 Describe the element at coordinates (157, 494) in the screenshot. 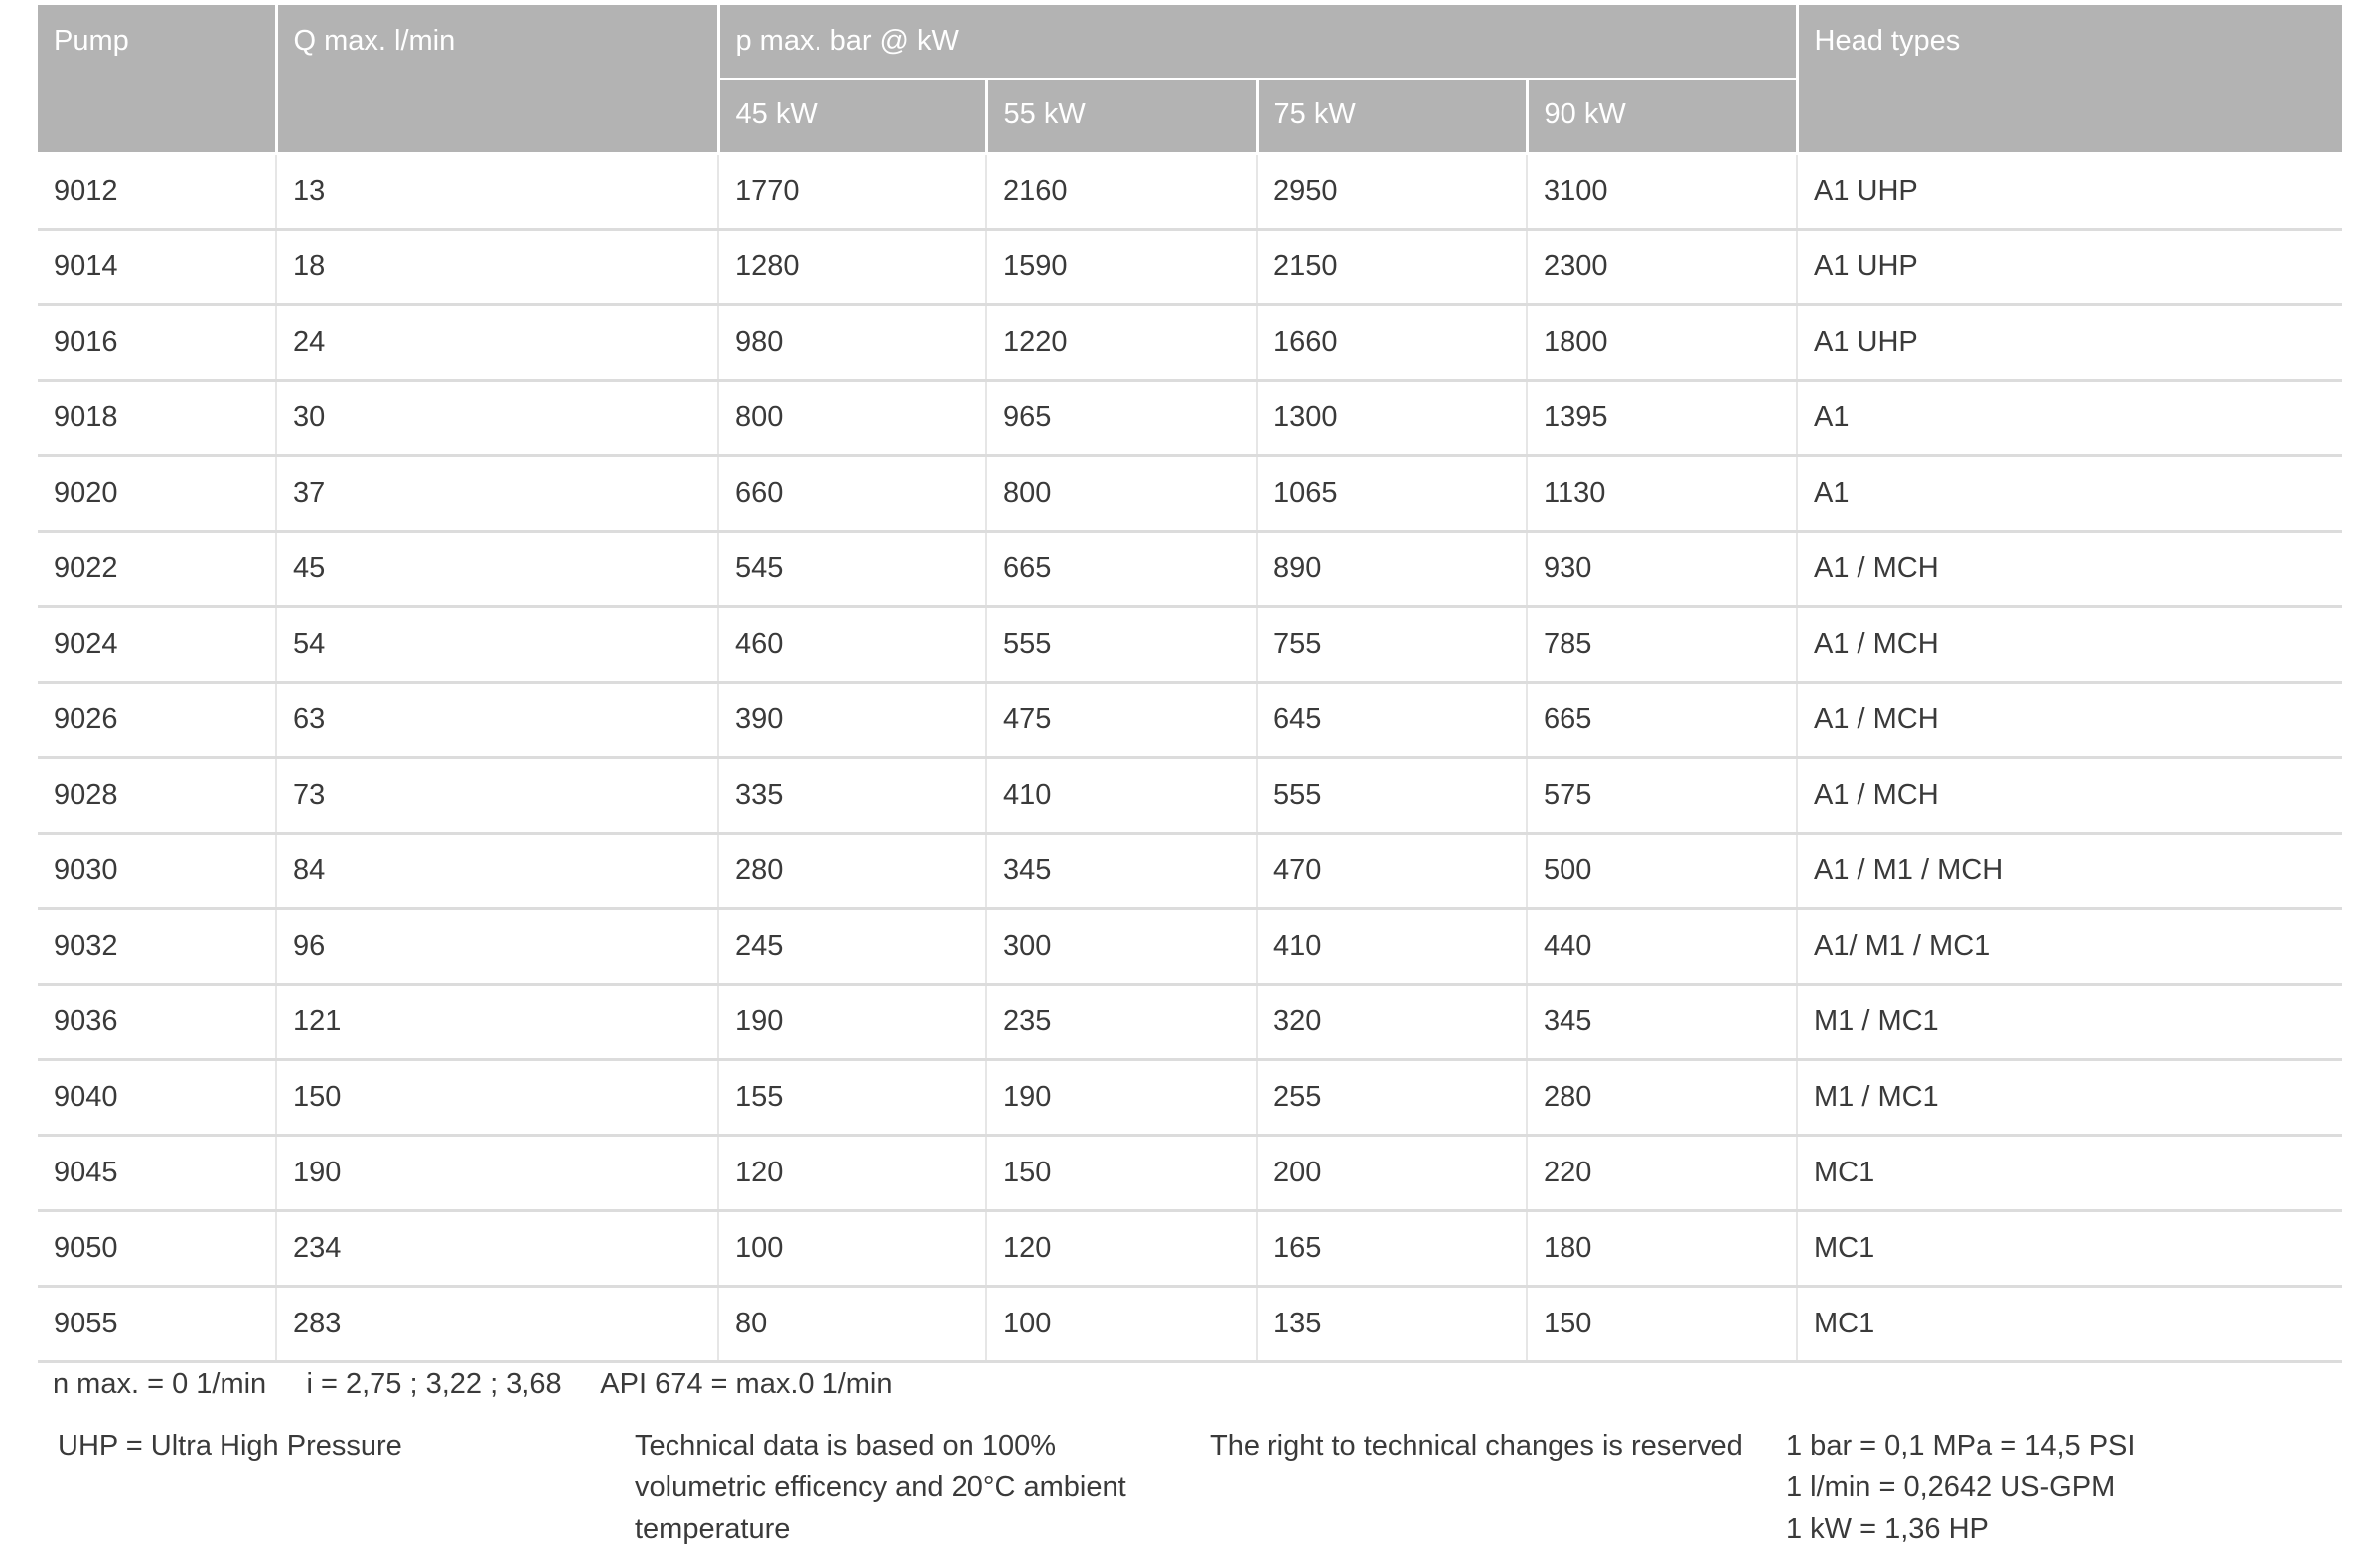

I see `cell-pump: 9020` at that location.